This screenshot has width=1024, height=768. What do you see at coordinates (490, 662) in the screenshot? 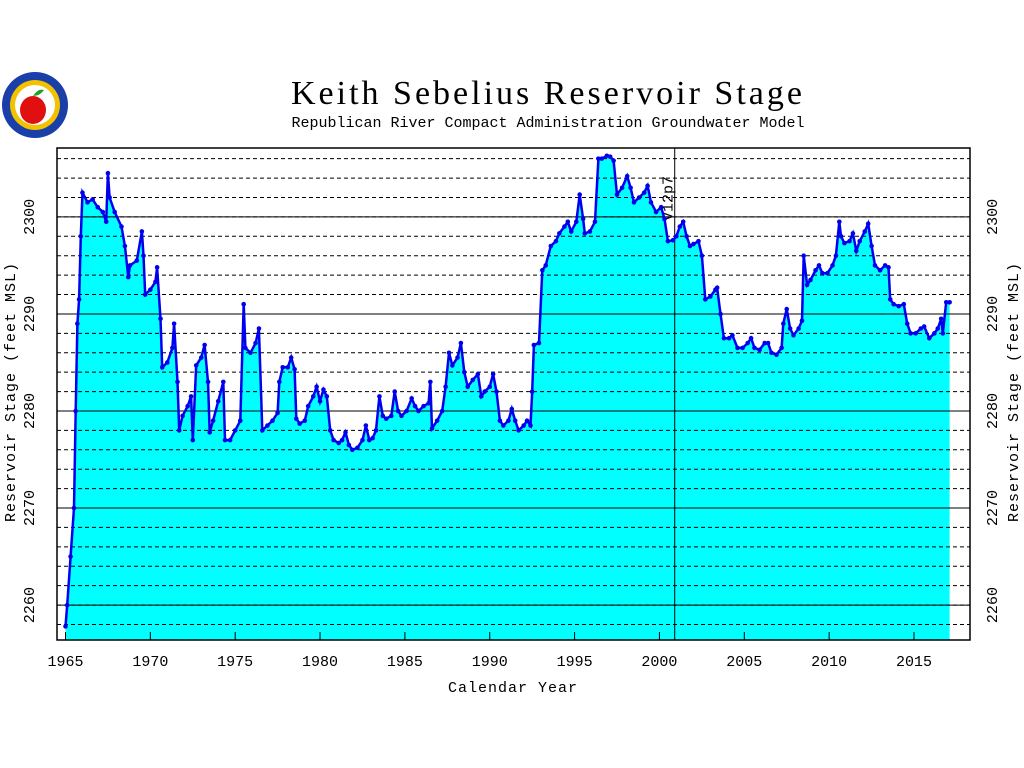
I see `x-tick-label: 1990` at bounding box center [490, 662].